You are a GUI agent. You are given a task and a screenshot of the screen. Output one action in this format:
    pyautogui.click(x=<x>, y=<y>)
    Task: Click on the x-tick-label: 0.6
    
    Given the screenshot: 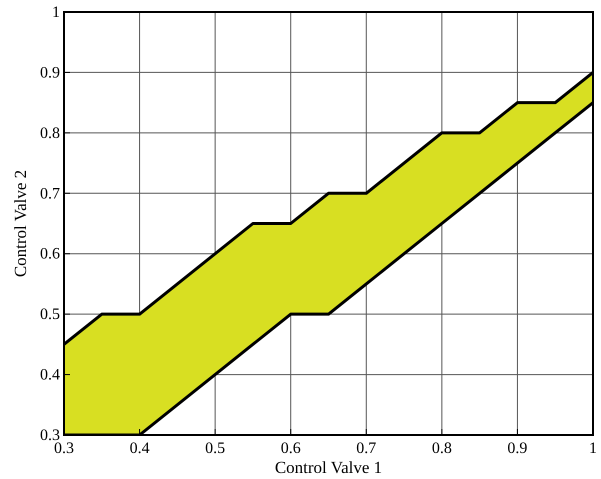 What is the action you would take?
    pyautogui.click(x=290, y=448)
    